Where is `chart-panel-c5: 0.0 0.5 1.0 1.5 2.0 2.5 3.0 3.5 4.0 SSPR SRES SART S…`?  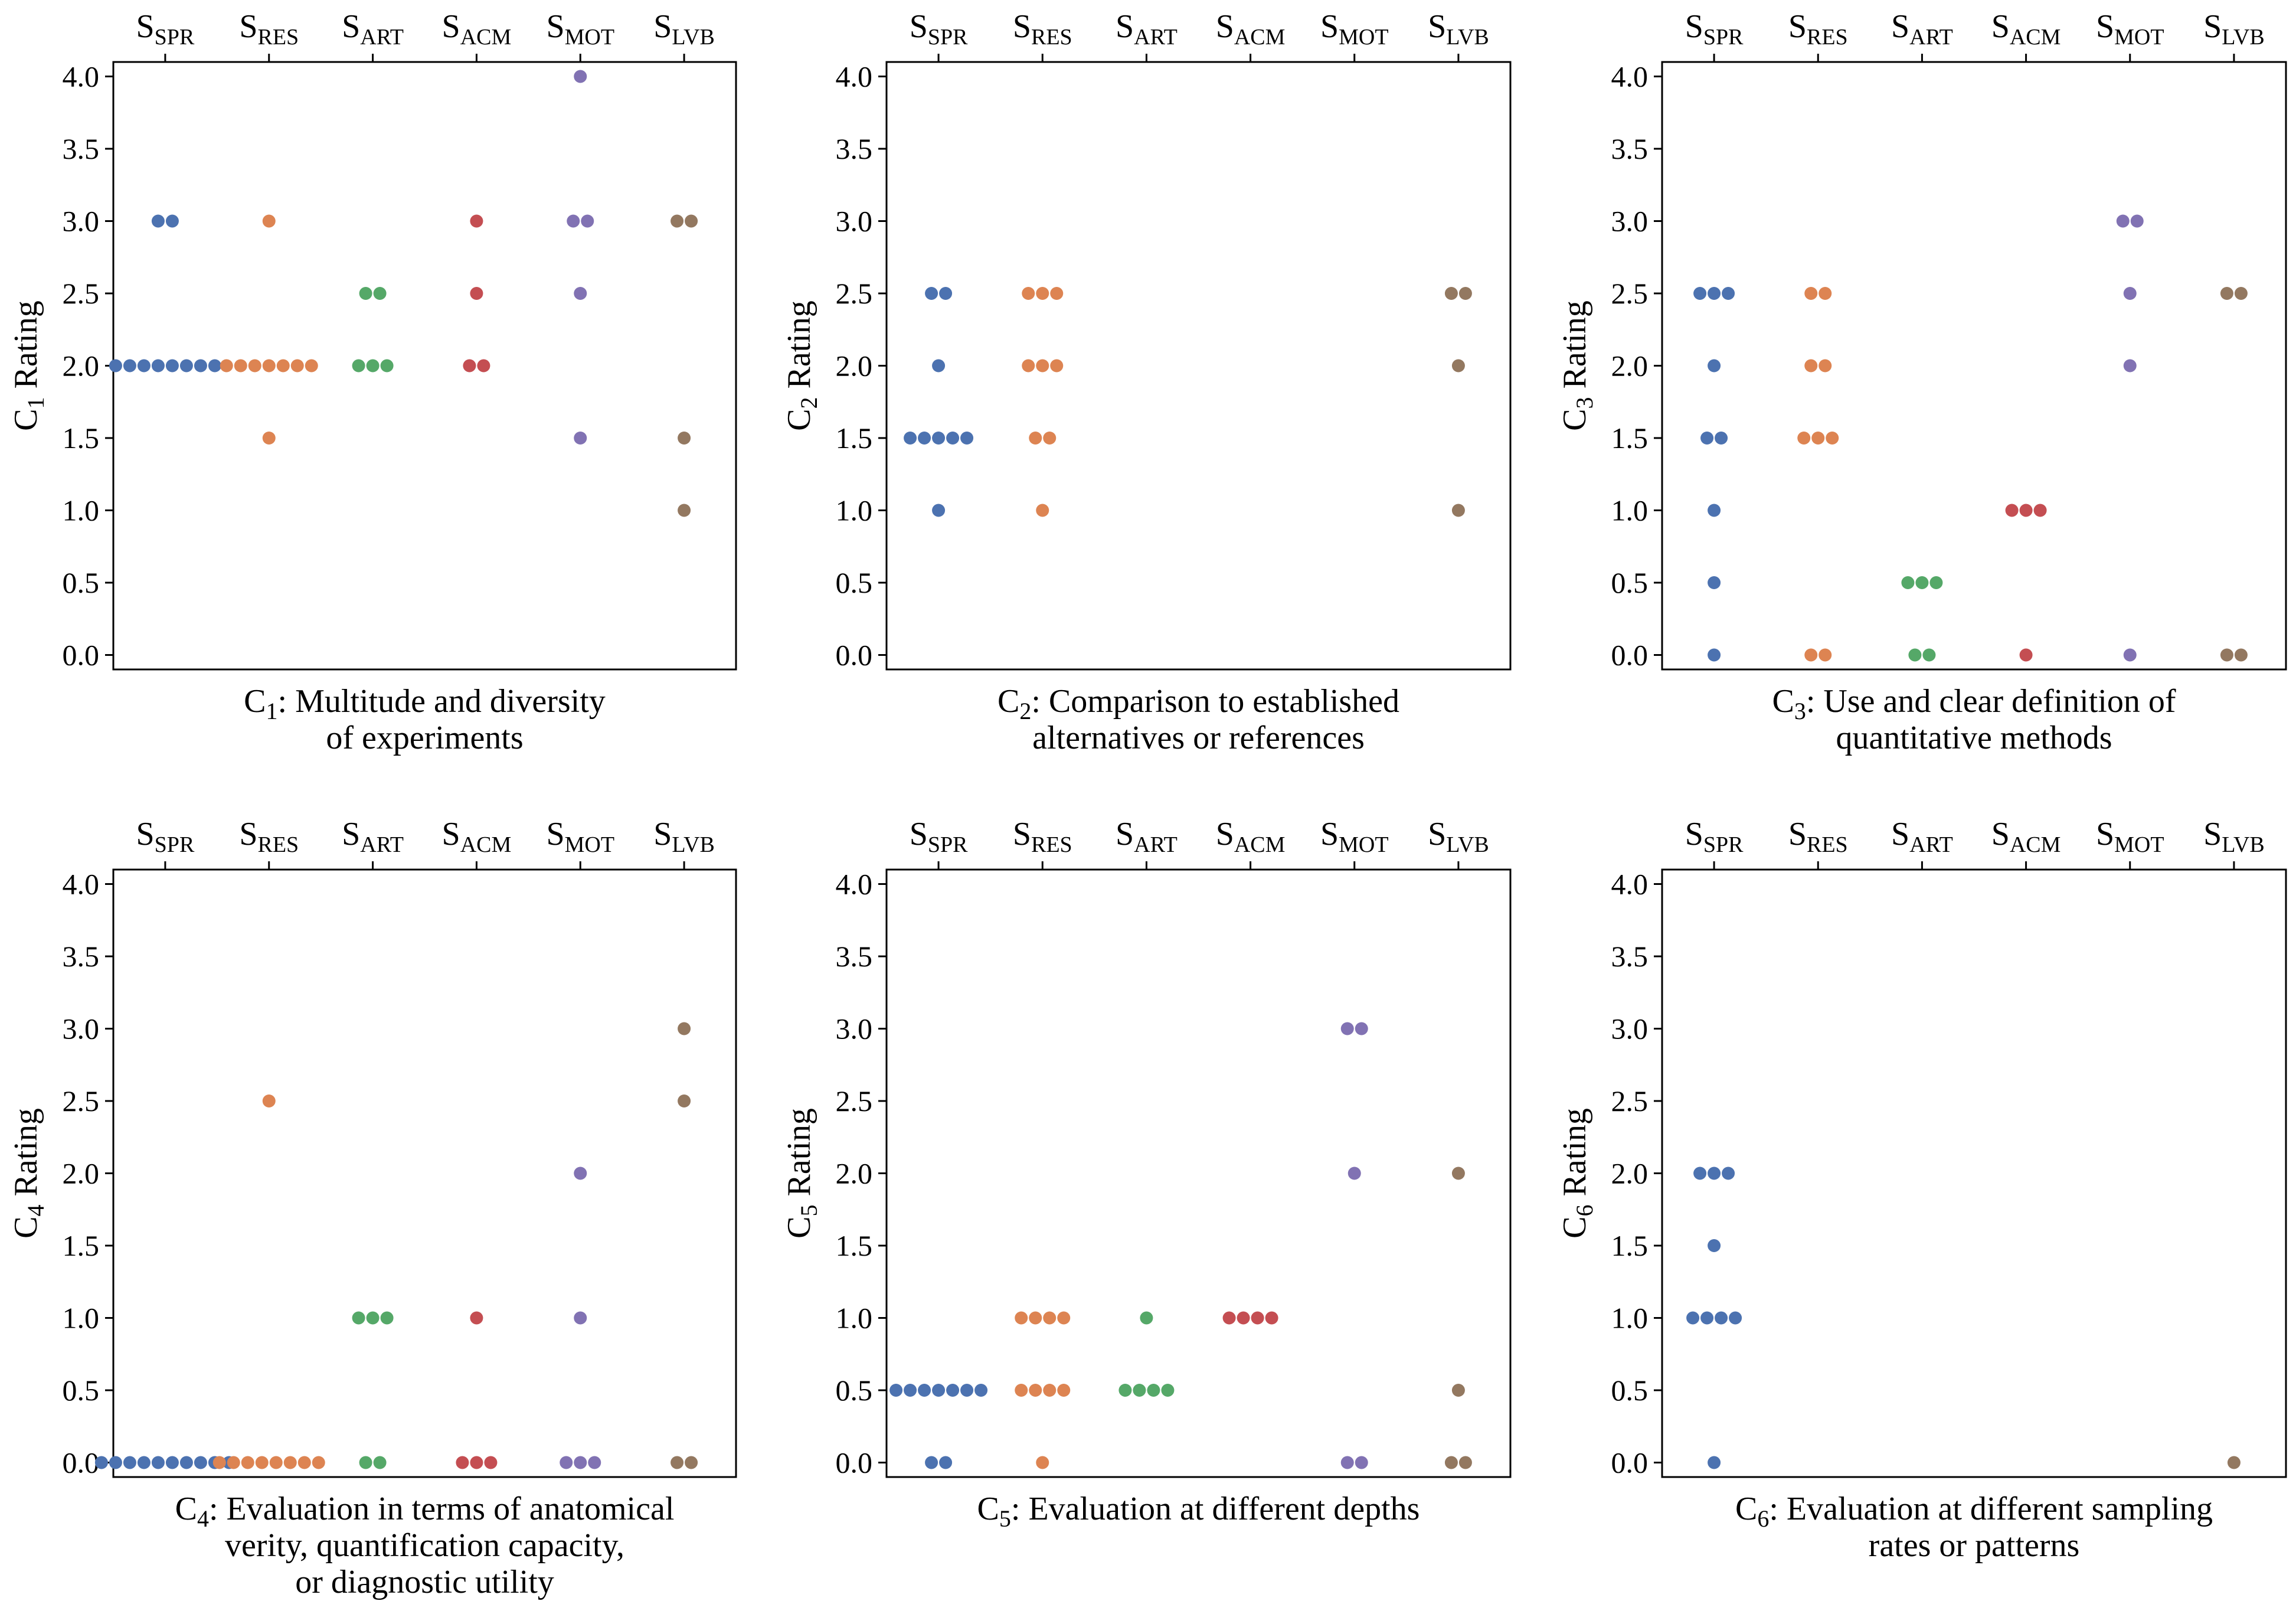
chart-panel-c5: 0.0 0.5 1.0 1.5 2.0 2.5 3.0 3.5 4.0 SSPR SRES SART S… is located at coordinates (1146, 1174).